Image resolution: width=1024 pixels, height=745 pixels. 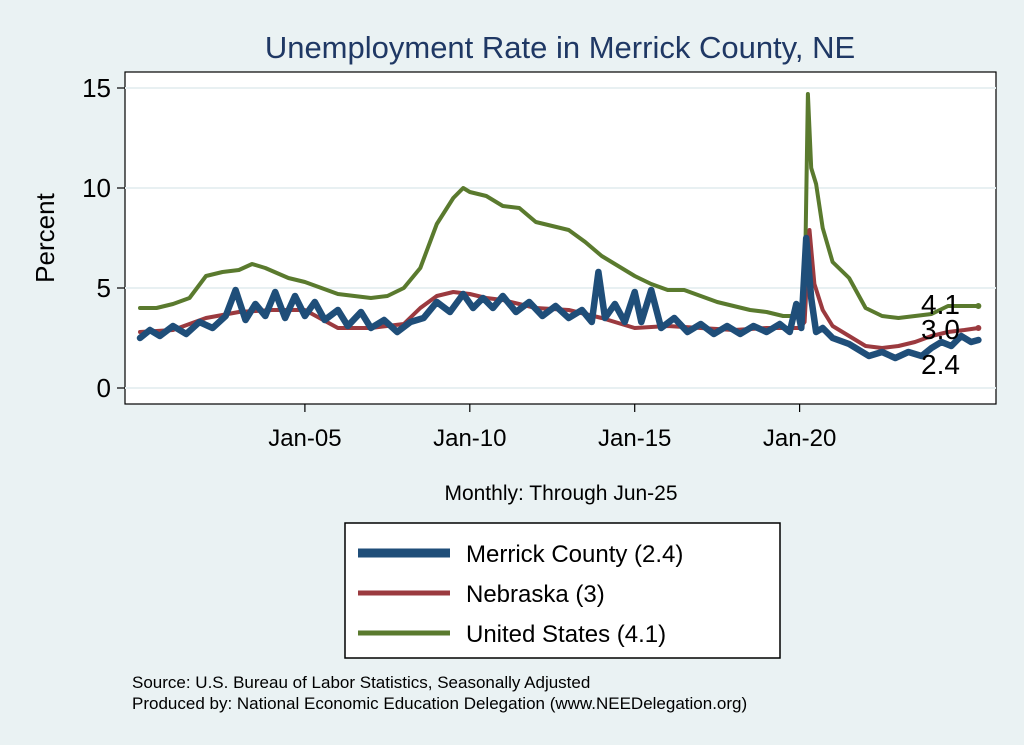 I want to click on series-line-merrick-county, so click(x=559, y=298).